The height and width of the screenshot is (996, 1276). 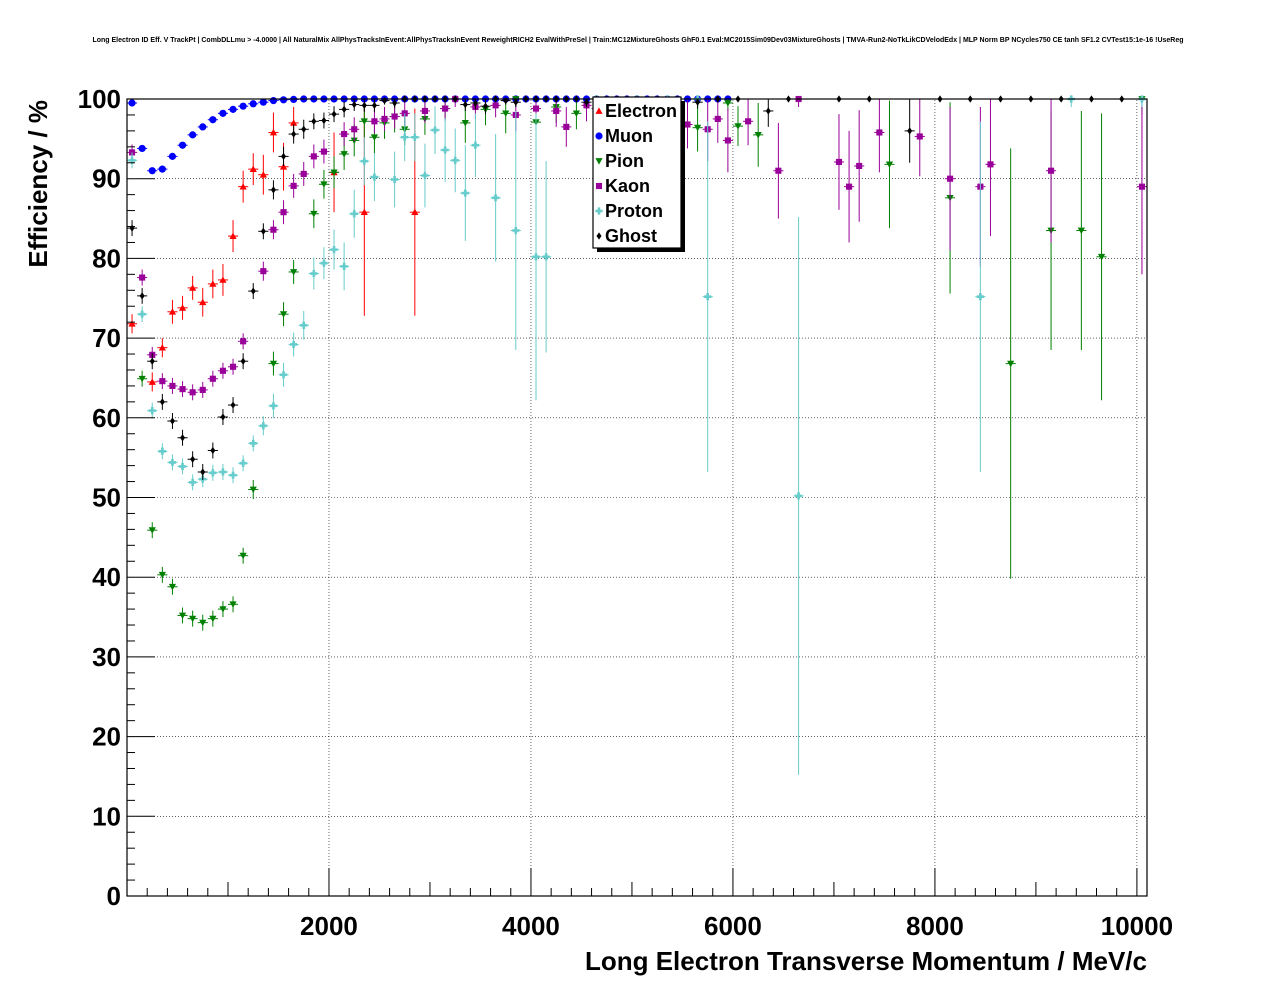 I want to click on legend-entry-proton: Proton, so click(x=629, y=211).